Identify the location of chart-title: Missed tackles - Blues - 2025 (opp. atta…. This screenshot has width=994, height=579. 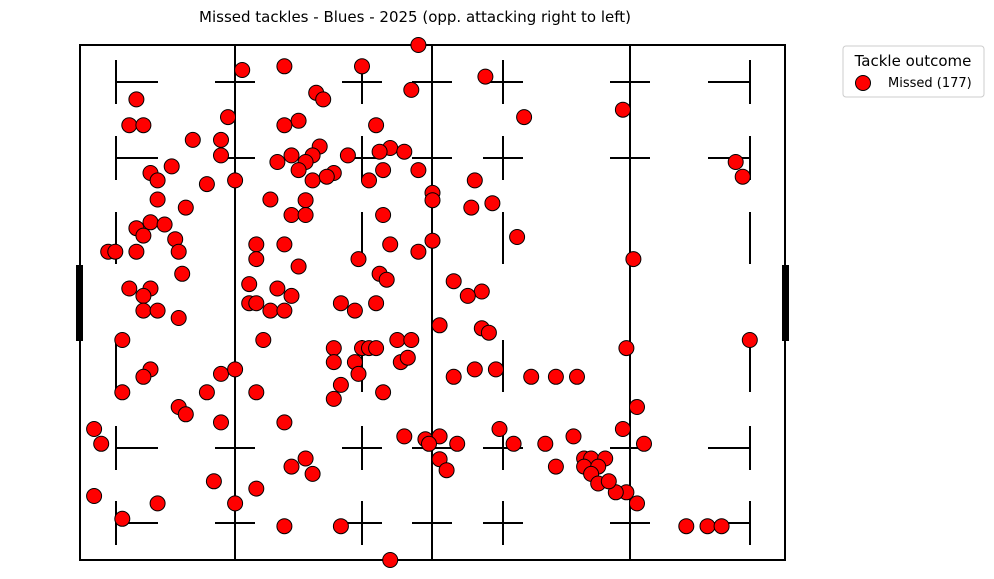
(415, 17).